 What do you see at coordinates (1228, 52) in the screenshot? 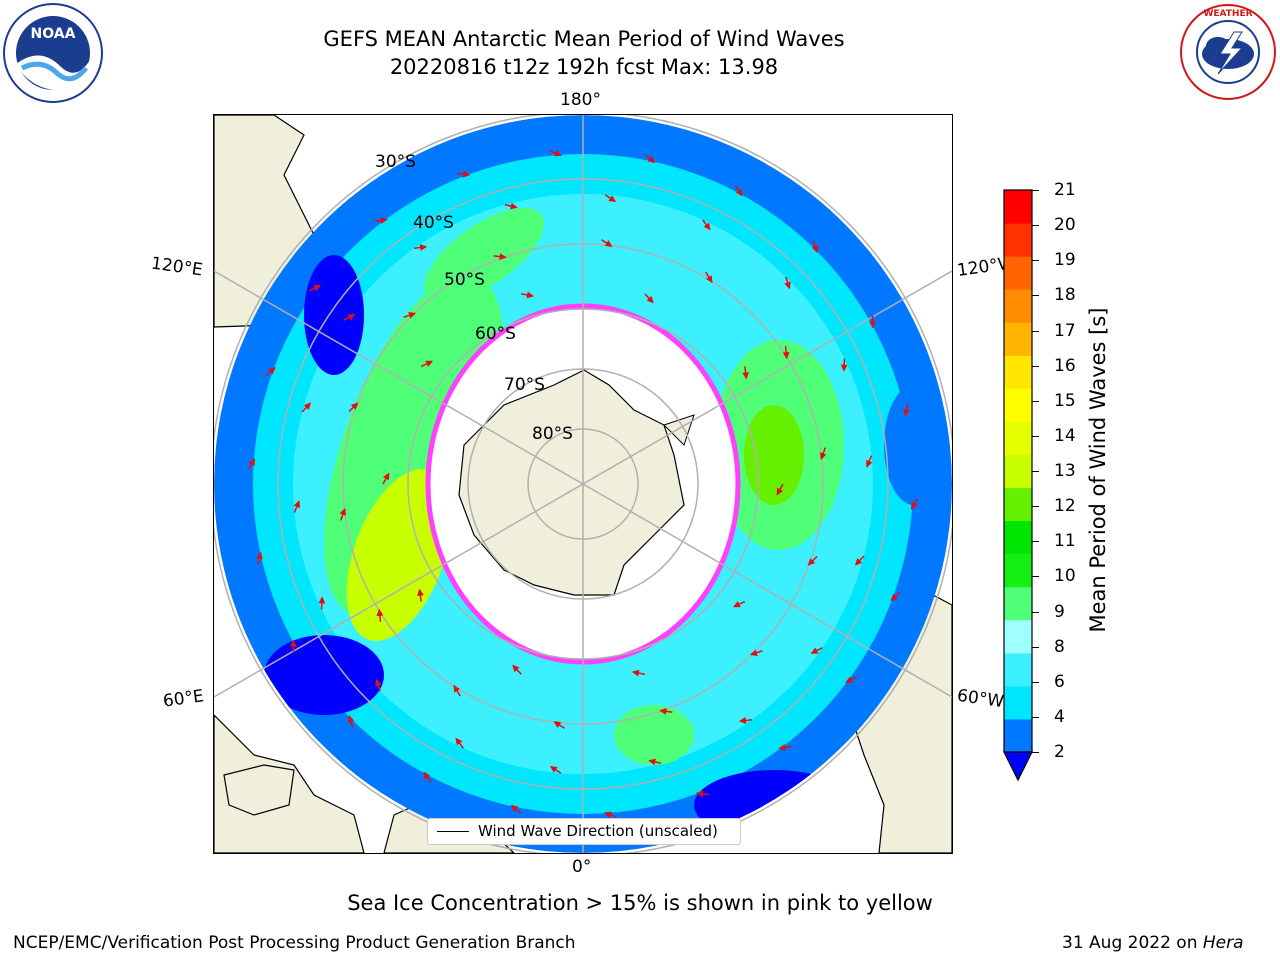
I see `nws-logo-icon: WEATHER` at bounding box center [1228, 52].